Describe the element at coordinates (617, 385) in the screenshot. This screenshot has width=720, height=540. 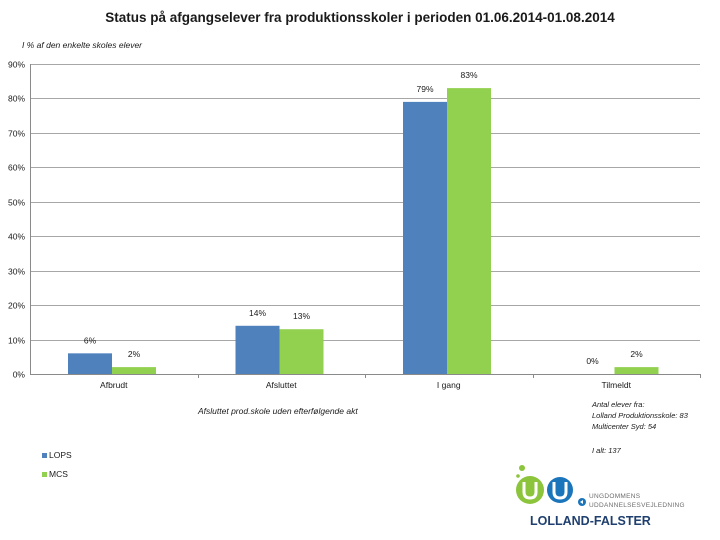
I see `x-tick-label: Tilmeldt` at that location.